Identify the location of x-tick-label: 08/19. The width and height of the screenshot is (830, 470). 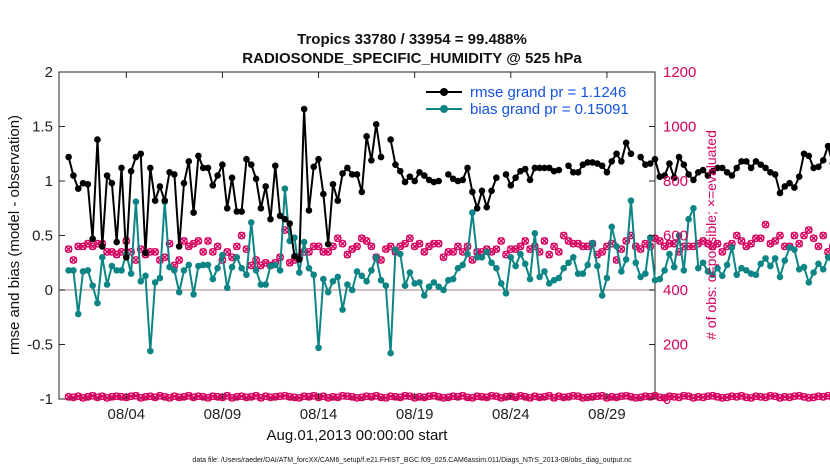
(415, 414).